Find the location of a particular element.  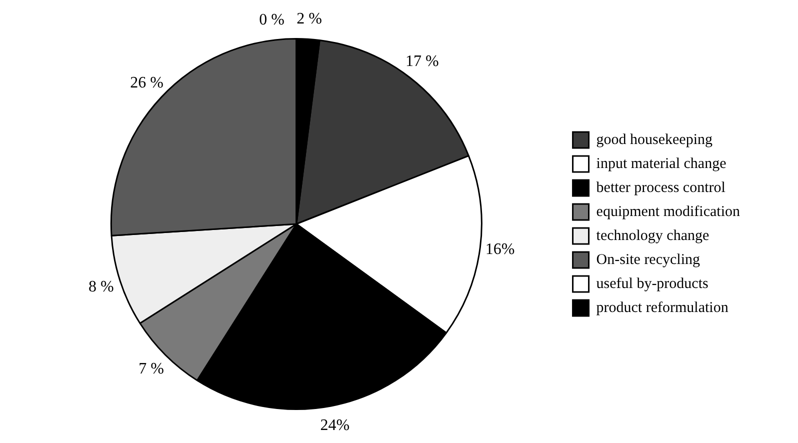

data-label: 7 % is located at coordinates (151, 369).